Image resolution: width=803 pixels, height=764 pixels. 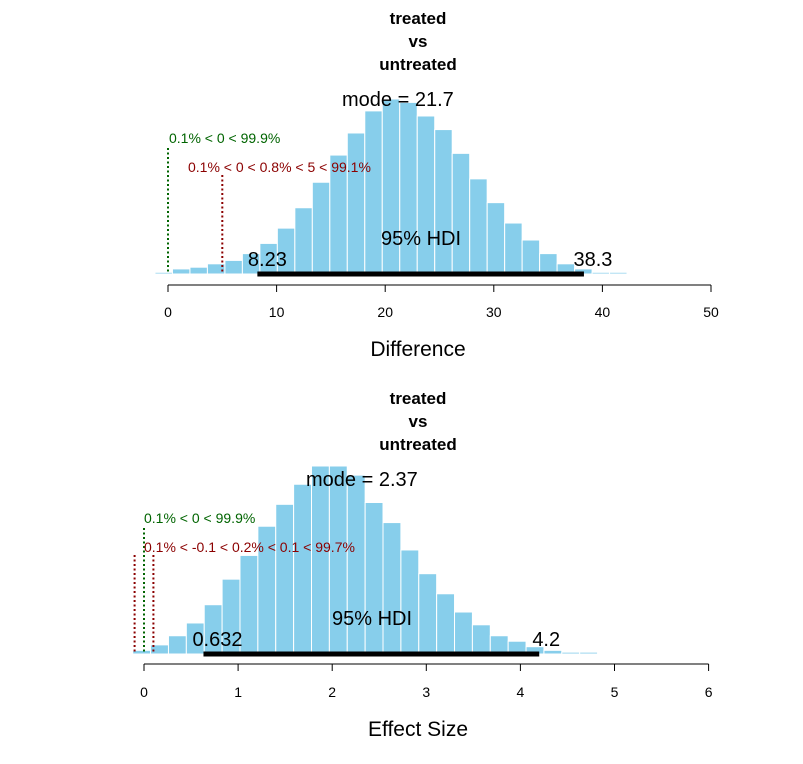 I want to click on hdi-high-label: 38.3, so click(x=592, y=260).